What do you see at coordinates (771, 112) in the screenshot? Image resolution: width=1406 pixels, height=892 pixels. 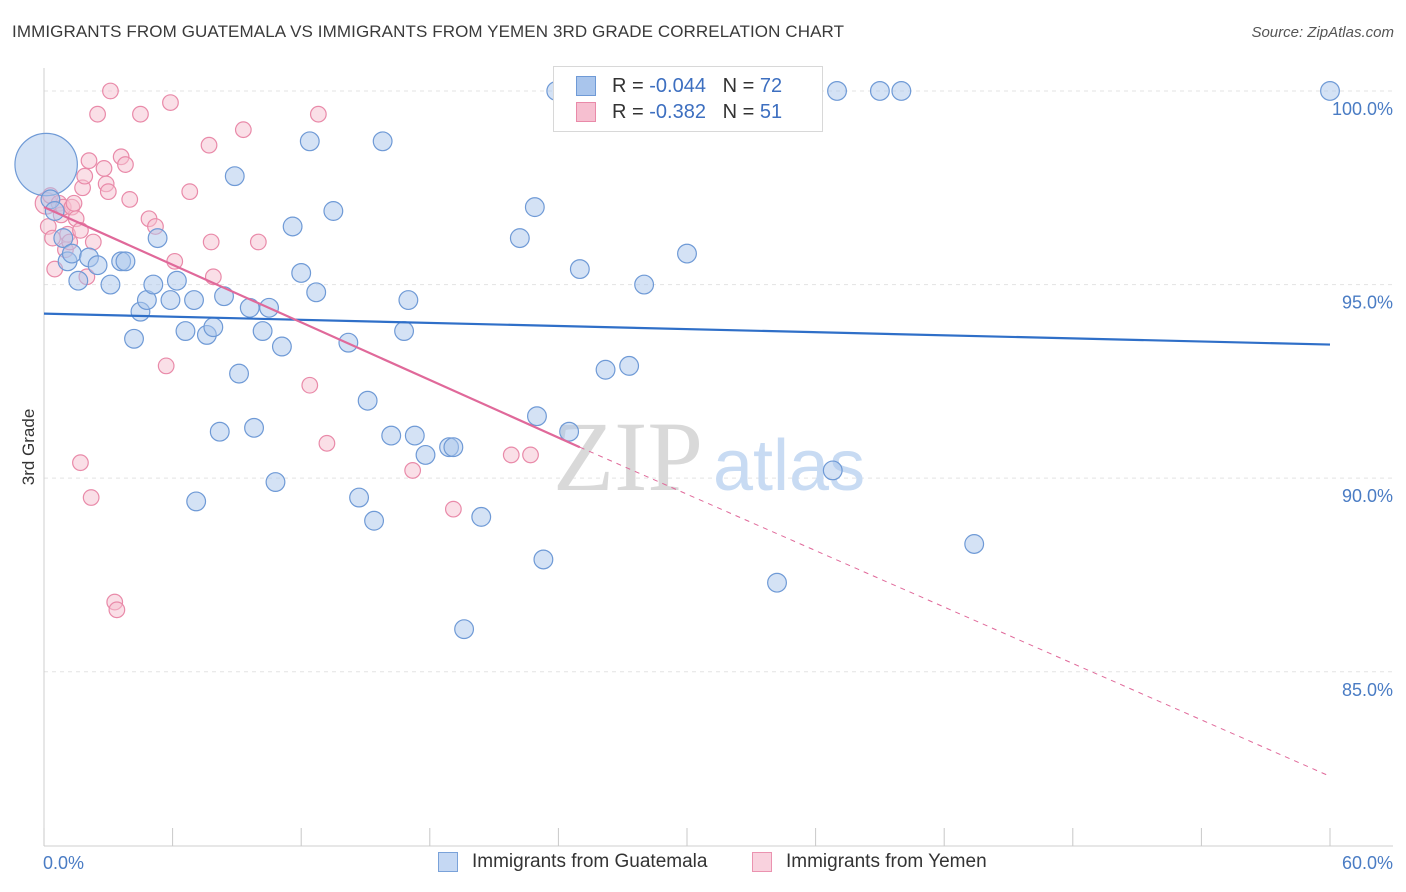 I see `legend-n-value: 51` at bounding box center [771, 112].